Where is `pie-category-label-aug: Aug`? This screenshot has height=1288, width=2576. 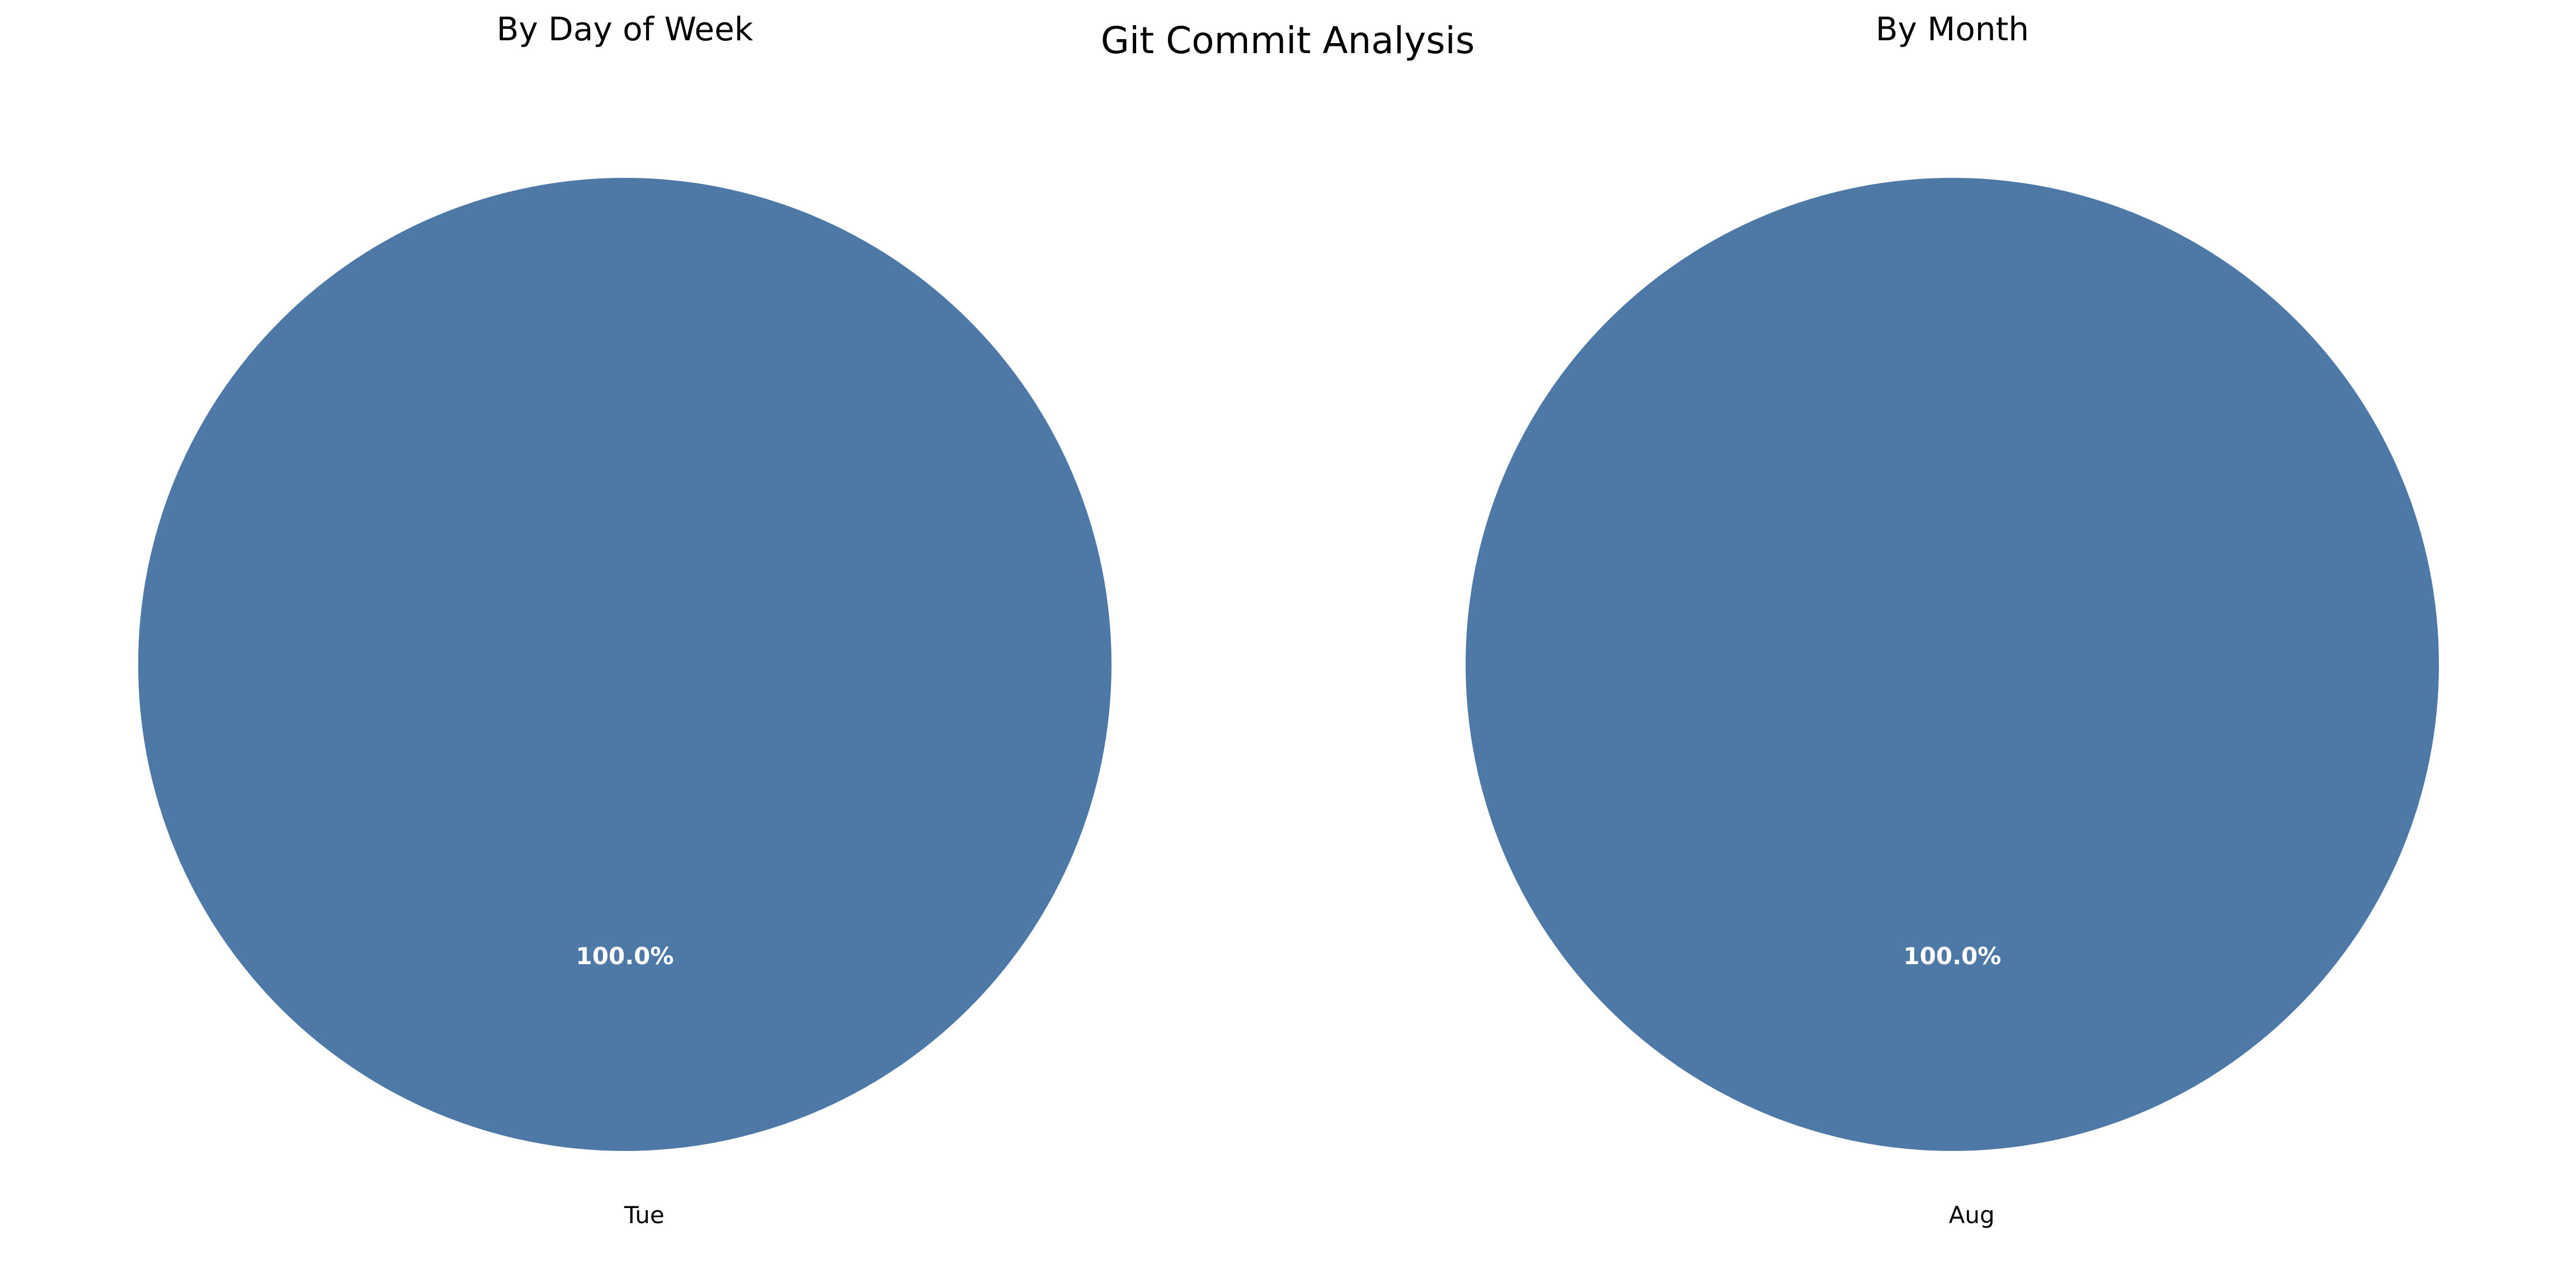
pie-category-label-aug: Aug is located at coordinates (1972, 1215).